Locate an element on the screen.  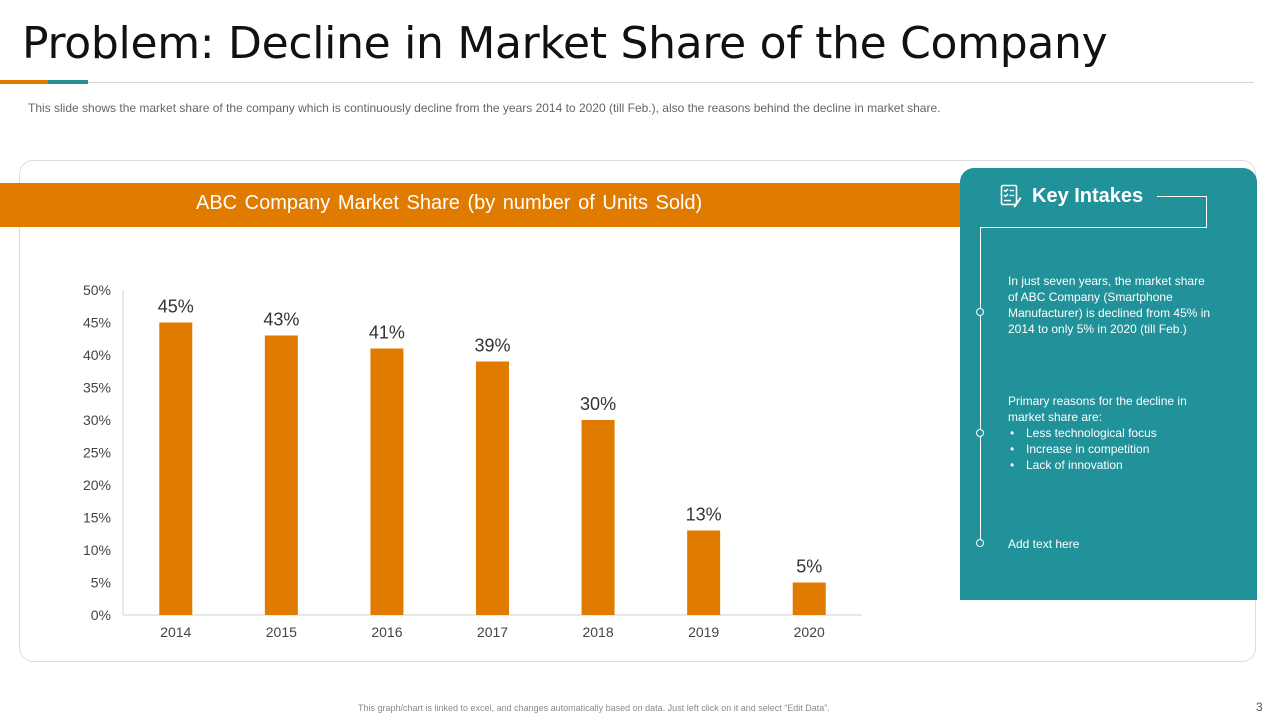
x-tick-label: 2020 is located at coordinates (809, 632).